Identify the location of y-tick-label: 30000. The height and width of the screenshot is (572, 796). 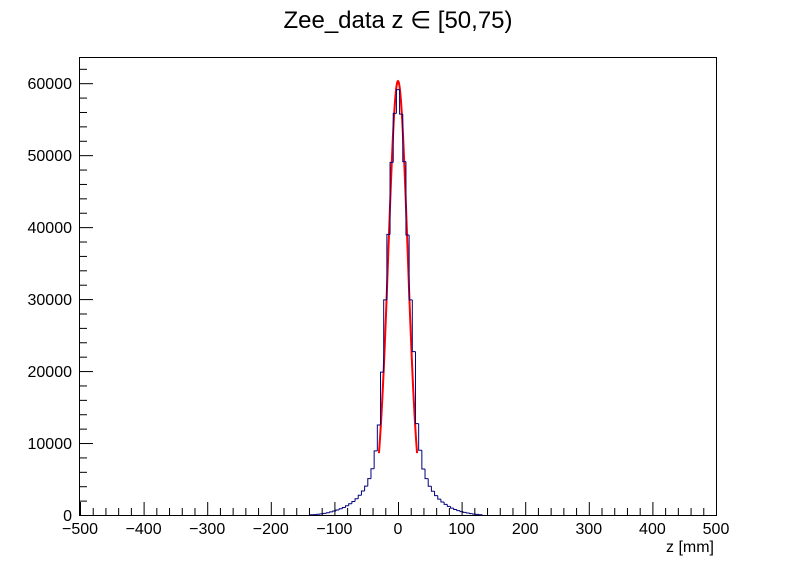
(50, 300).